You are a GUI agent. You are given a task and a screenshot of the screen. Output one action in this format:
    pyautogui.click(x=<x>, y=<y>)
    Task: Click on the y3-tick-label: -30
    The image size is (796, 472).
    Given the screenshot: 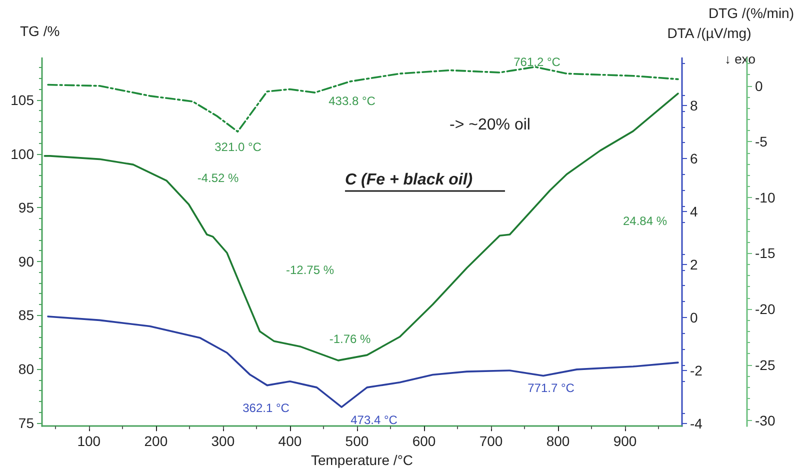 What is the action you would take?
    pyautogui.click(x=765, y=420)
    